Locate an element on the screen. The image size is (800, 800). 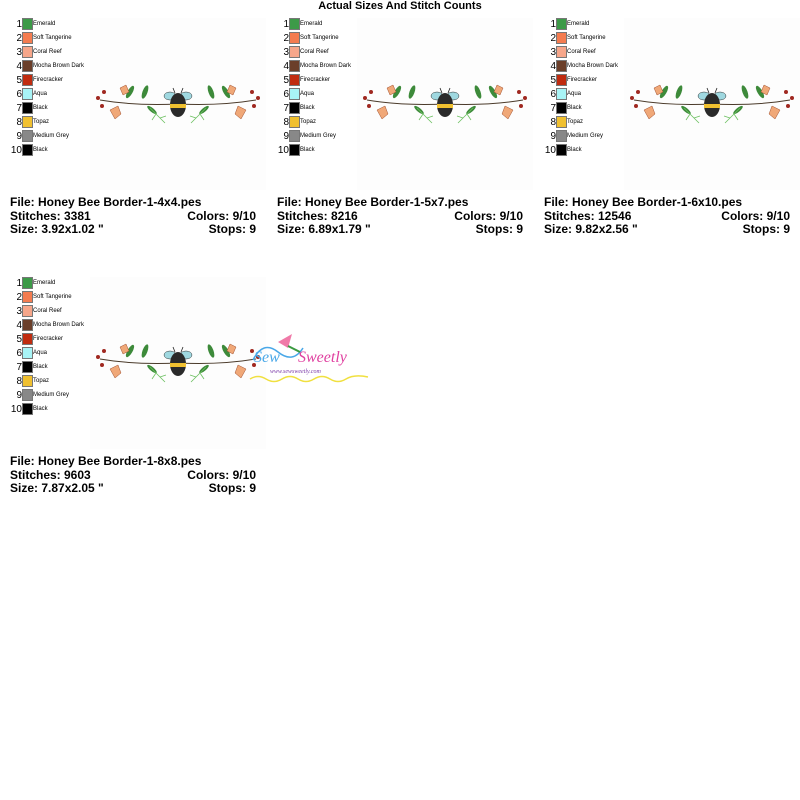
color-list-item: 6 Aqua is located at coordinates (55, 95).